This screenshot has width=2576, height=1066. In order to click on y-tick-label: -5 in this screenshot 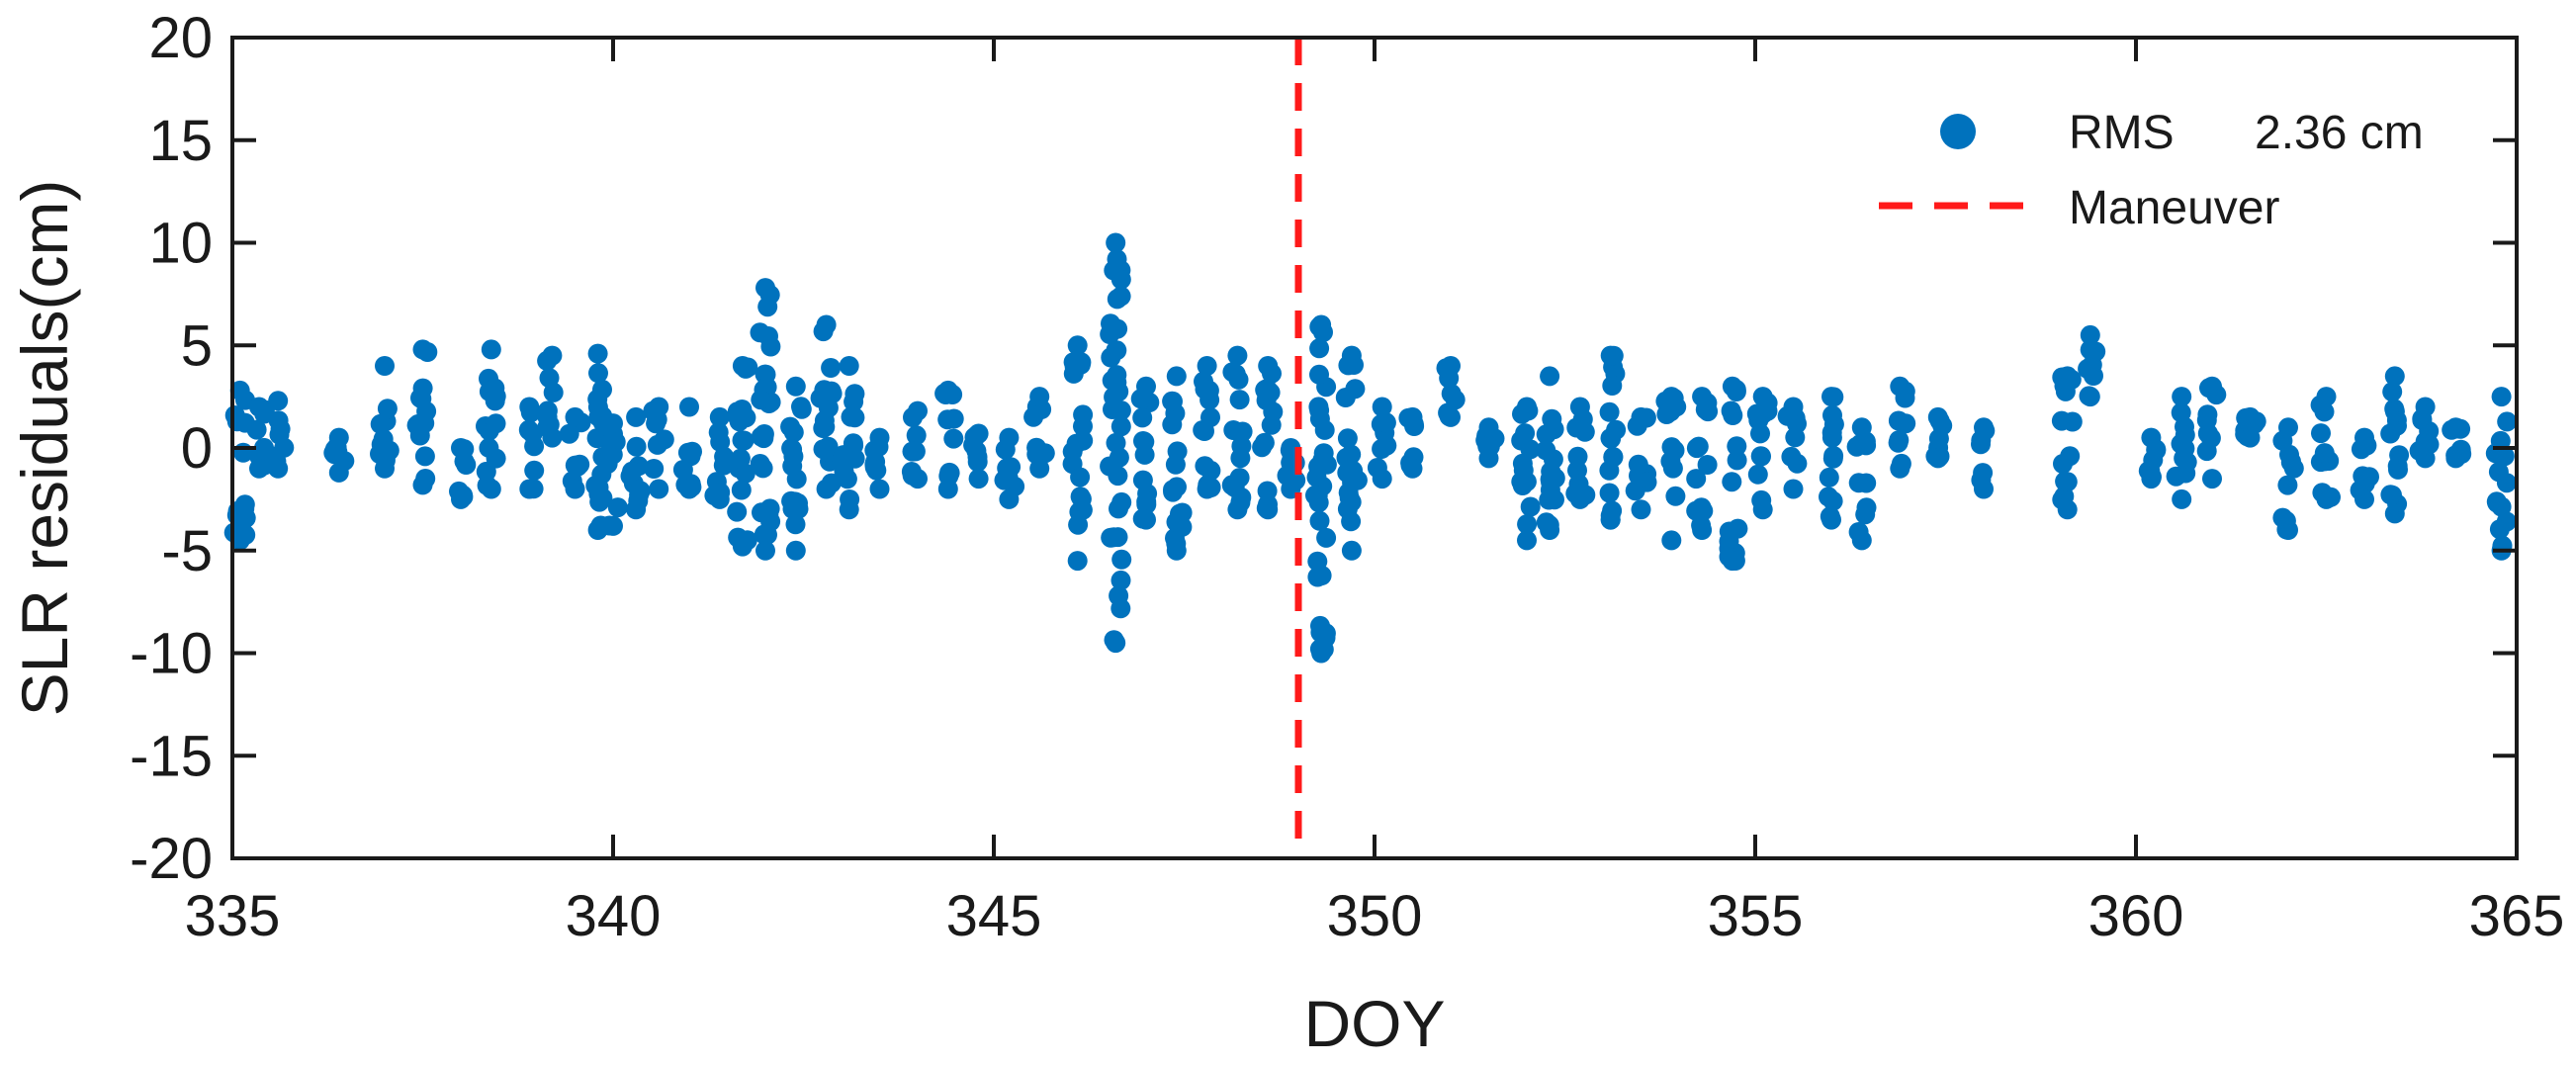, I will do `click(187, 551)`.